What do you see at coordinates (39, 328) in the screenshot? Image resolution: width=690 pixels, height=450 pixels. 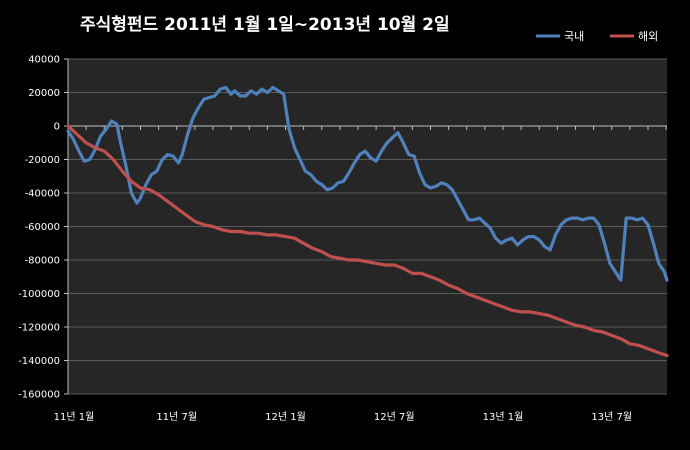 I see `y-tick-label-8: -120000` at bounding box center [39, 328].